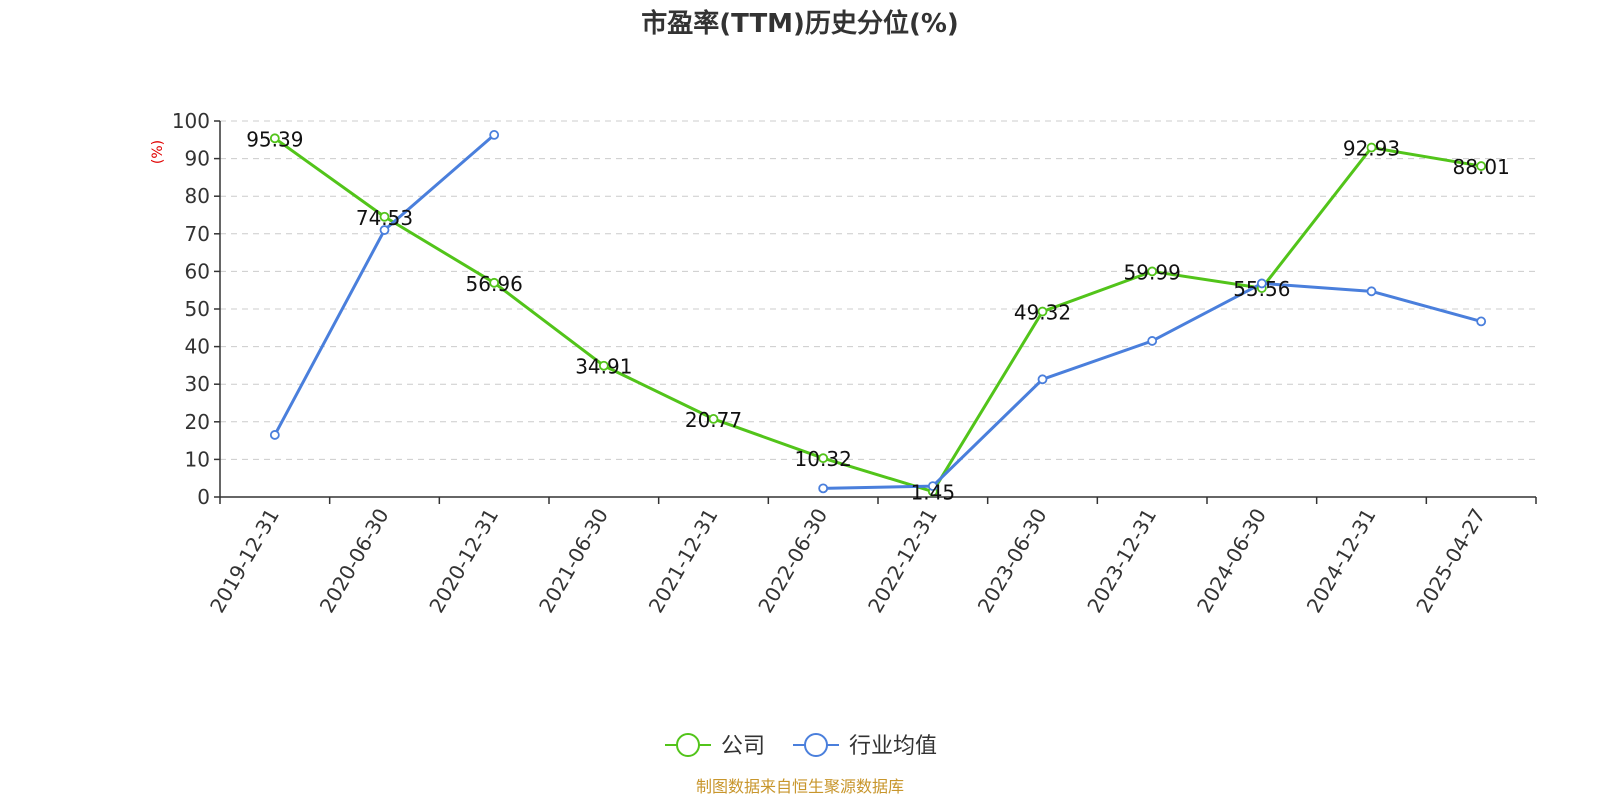 This screenshot has height=800, width=1600. I want to click on source-note: 制图数据来自恒生聚源数据库, so click(800, 786).